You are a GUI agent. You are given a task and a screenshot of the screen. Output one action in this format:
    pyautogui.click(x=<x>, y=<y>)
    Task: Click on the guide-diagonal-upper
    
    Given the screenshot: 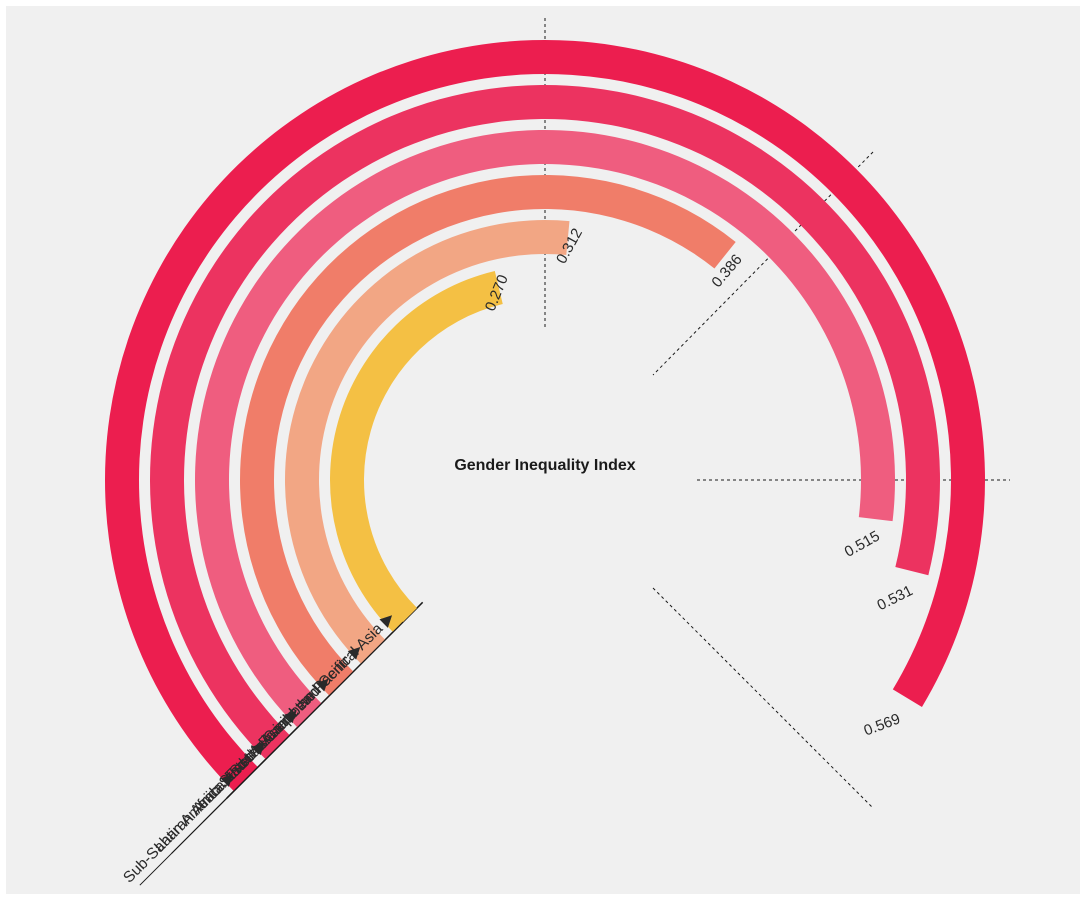 What is the action you would take?
    pyautogui.click(x=763, y=263)
    